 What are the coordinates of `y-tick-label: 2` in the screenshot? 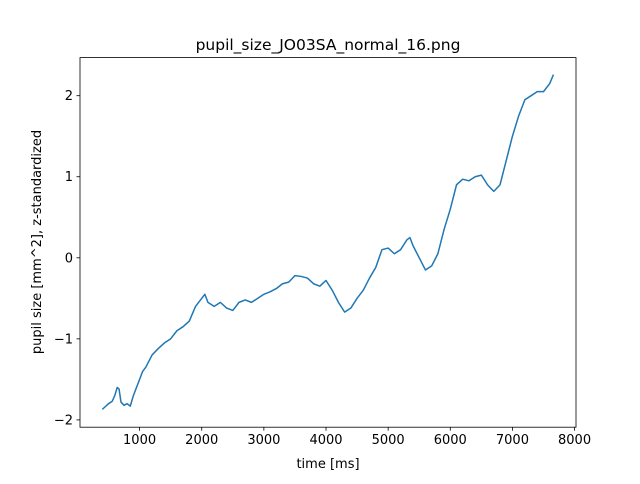 It's located at (69, 96).